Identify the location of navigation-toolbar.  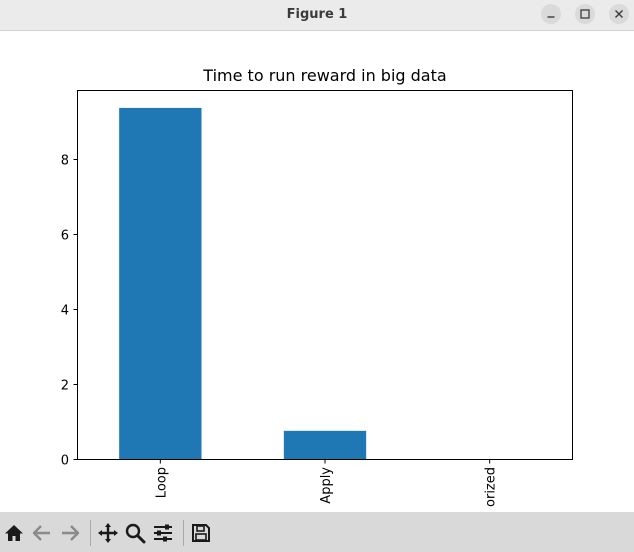
(317, 532).